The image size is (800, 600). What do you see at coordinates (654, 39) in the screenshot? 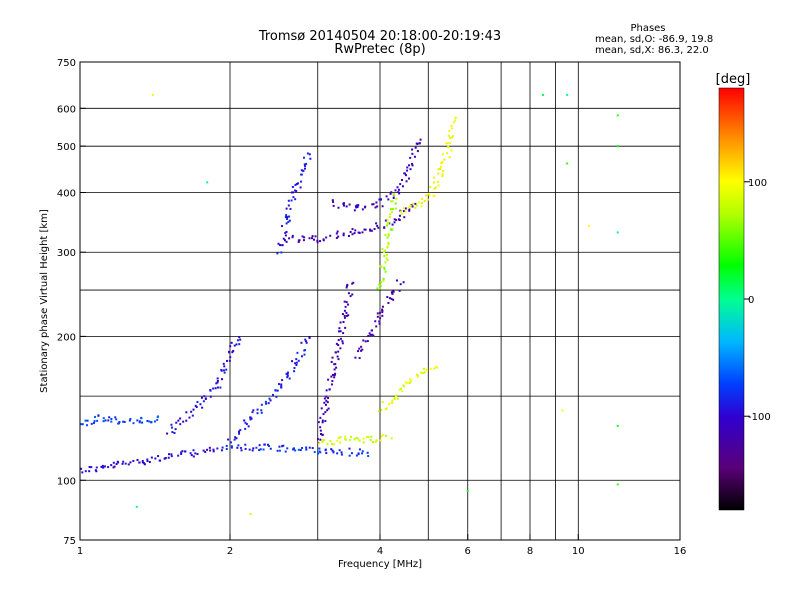
I see `stats-line-o: mean, sd,O: -86.9, 19.8` at bounding box center [654, 39].